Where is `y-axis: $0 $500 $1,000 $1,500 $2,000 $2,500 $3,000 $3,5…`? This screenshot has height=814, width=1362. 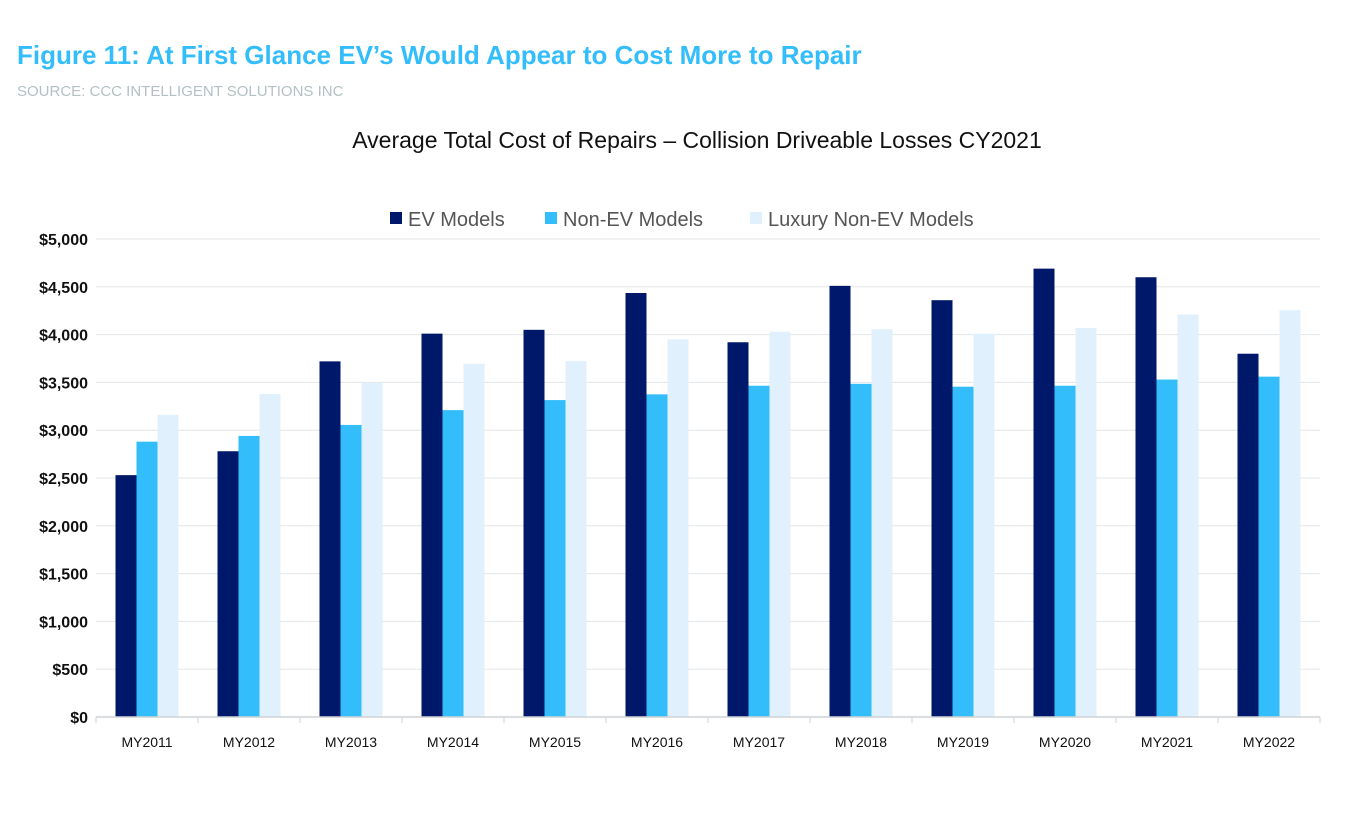 y-axis: $0 $500 $1,000 $1,500 $2,000 $2,500 $3,000 $3,5… is located at coordinates (63, 479).